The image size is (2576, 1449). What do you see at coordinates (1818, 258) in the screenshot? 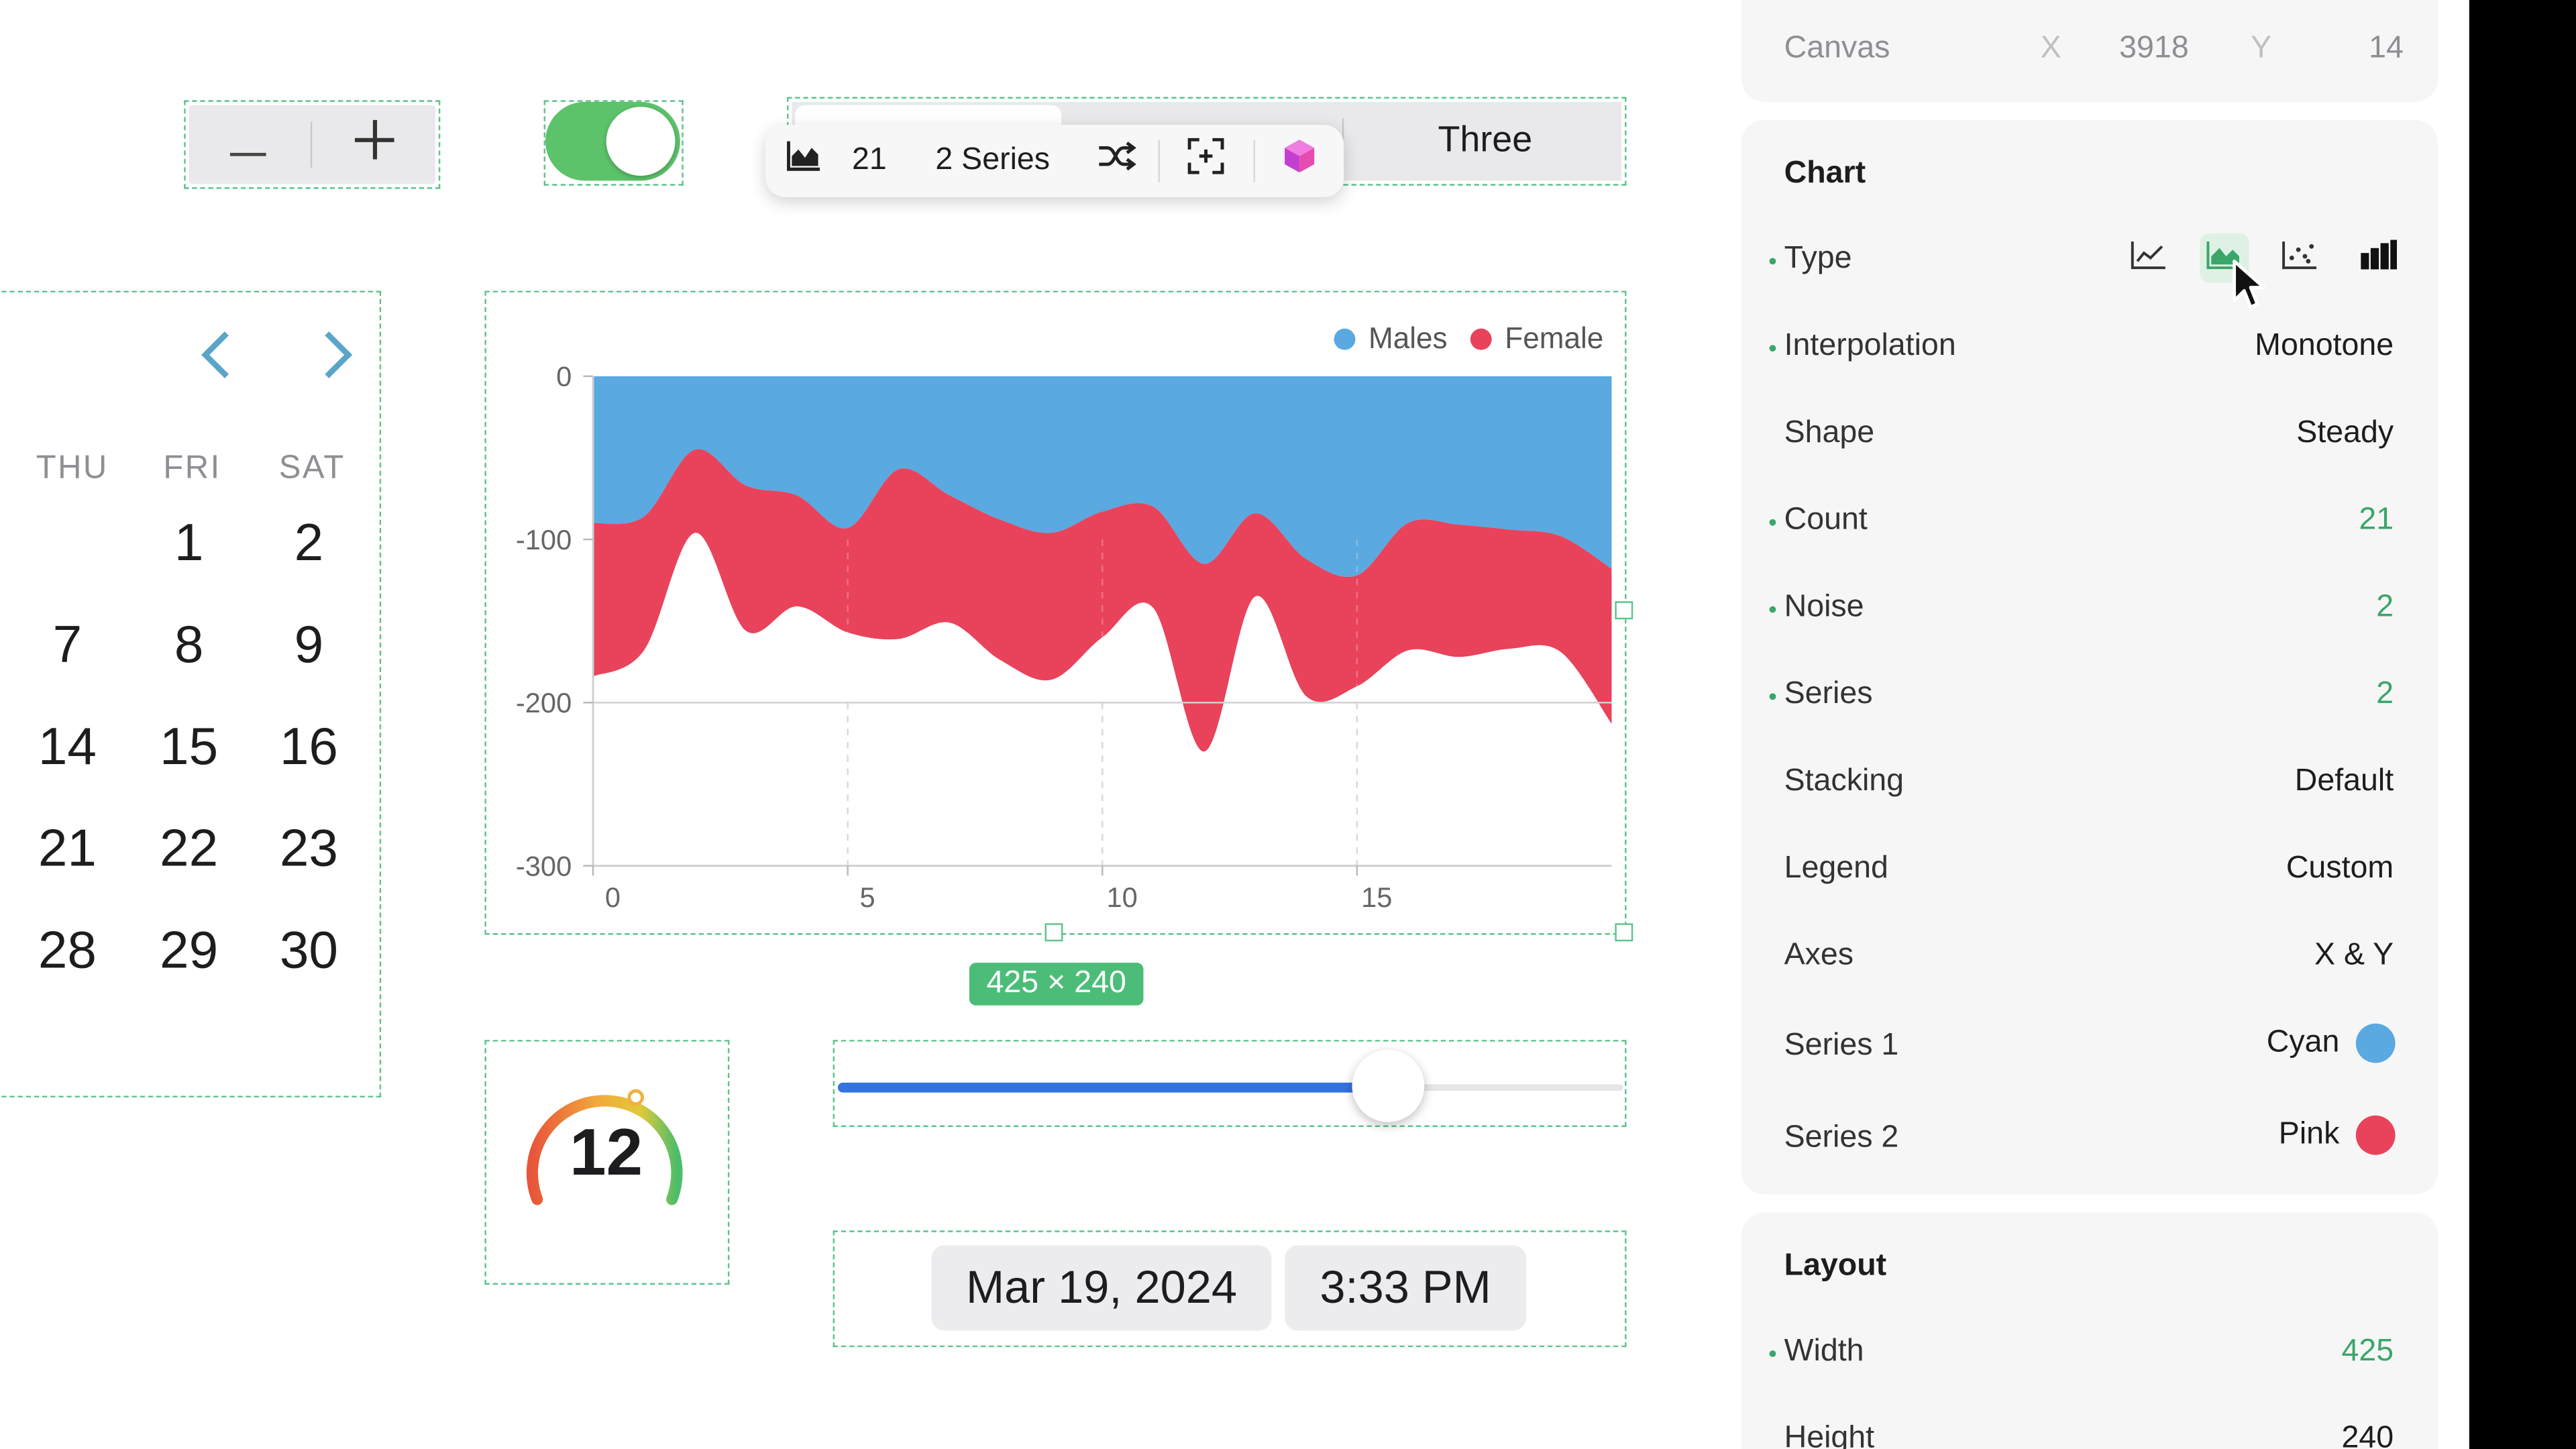
I see `type-label: Type` at bounding box center [1818, 258].